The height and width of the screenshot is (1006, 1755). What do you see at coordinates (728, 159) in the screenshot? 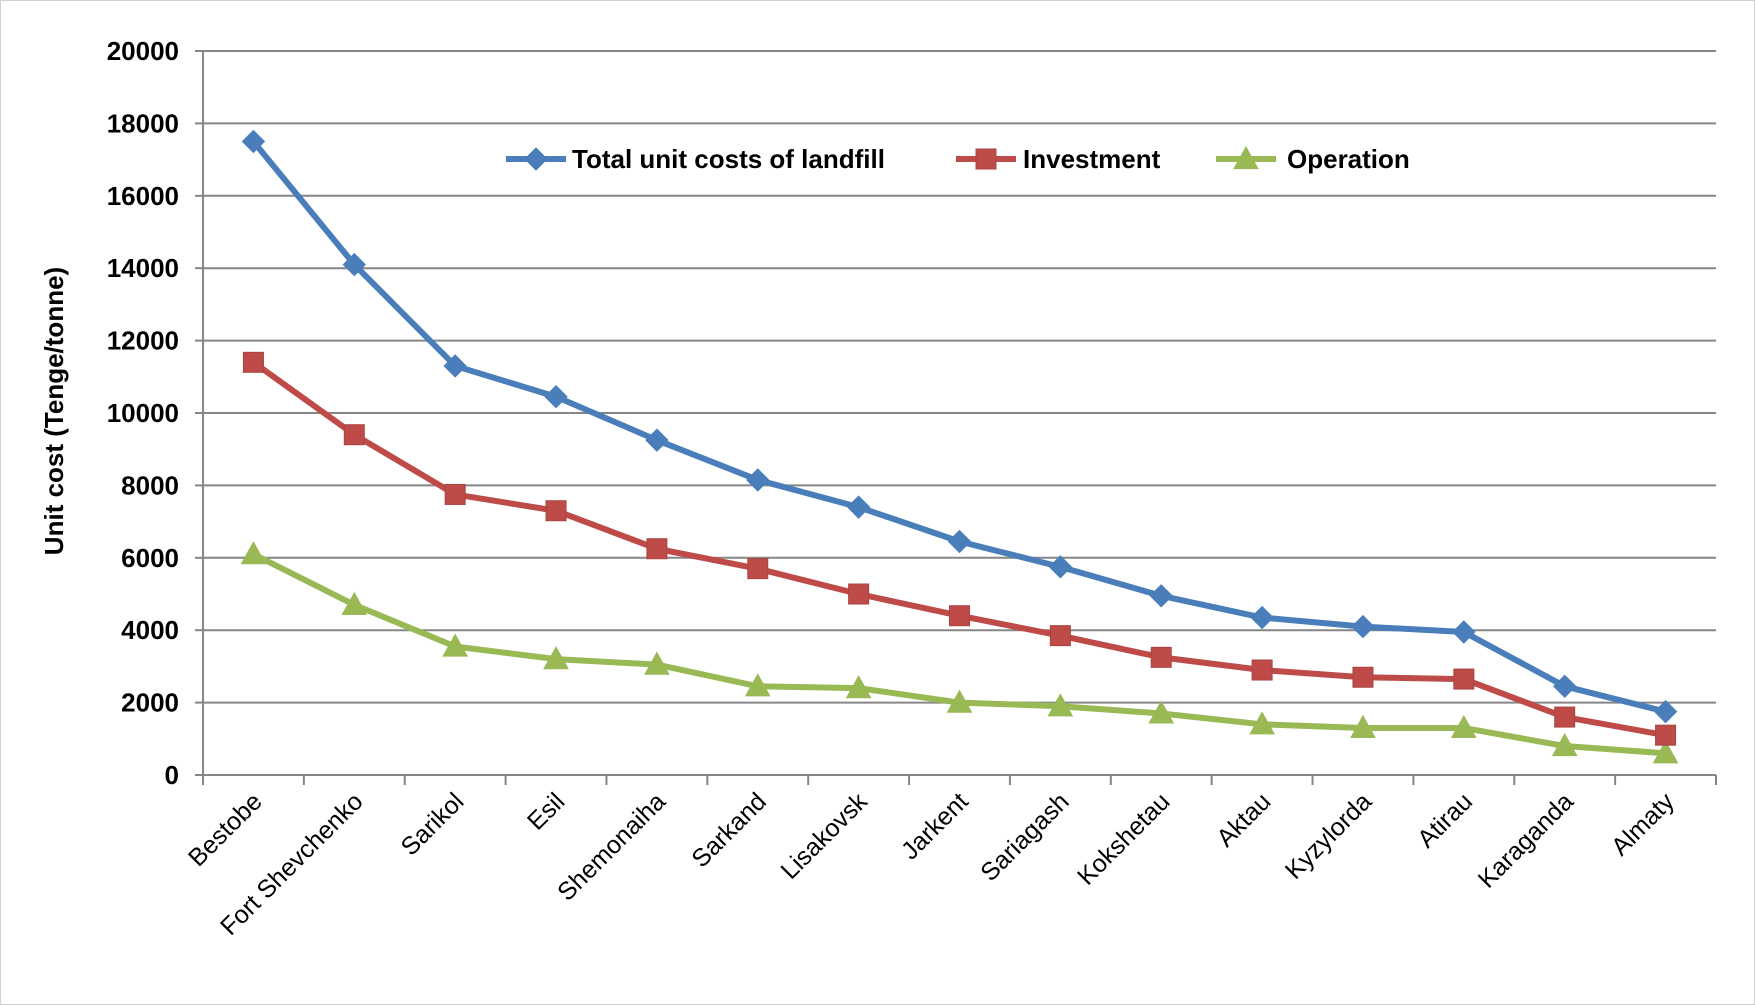
I see `legend-label: Total unit costs of landfill` at bounding box center [728, 159].